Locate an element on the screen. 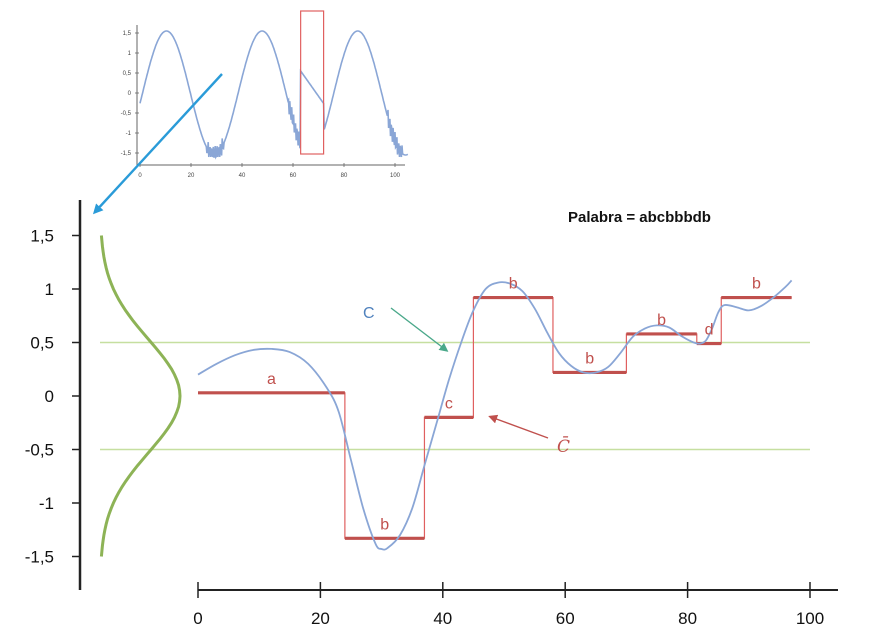 The height and width of the screenshot is (633, 875). approx-label: C̄ is located at coordinates (563, 446).